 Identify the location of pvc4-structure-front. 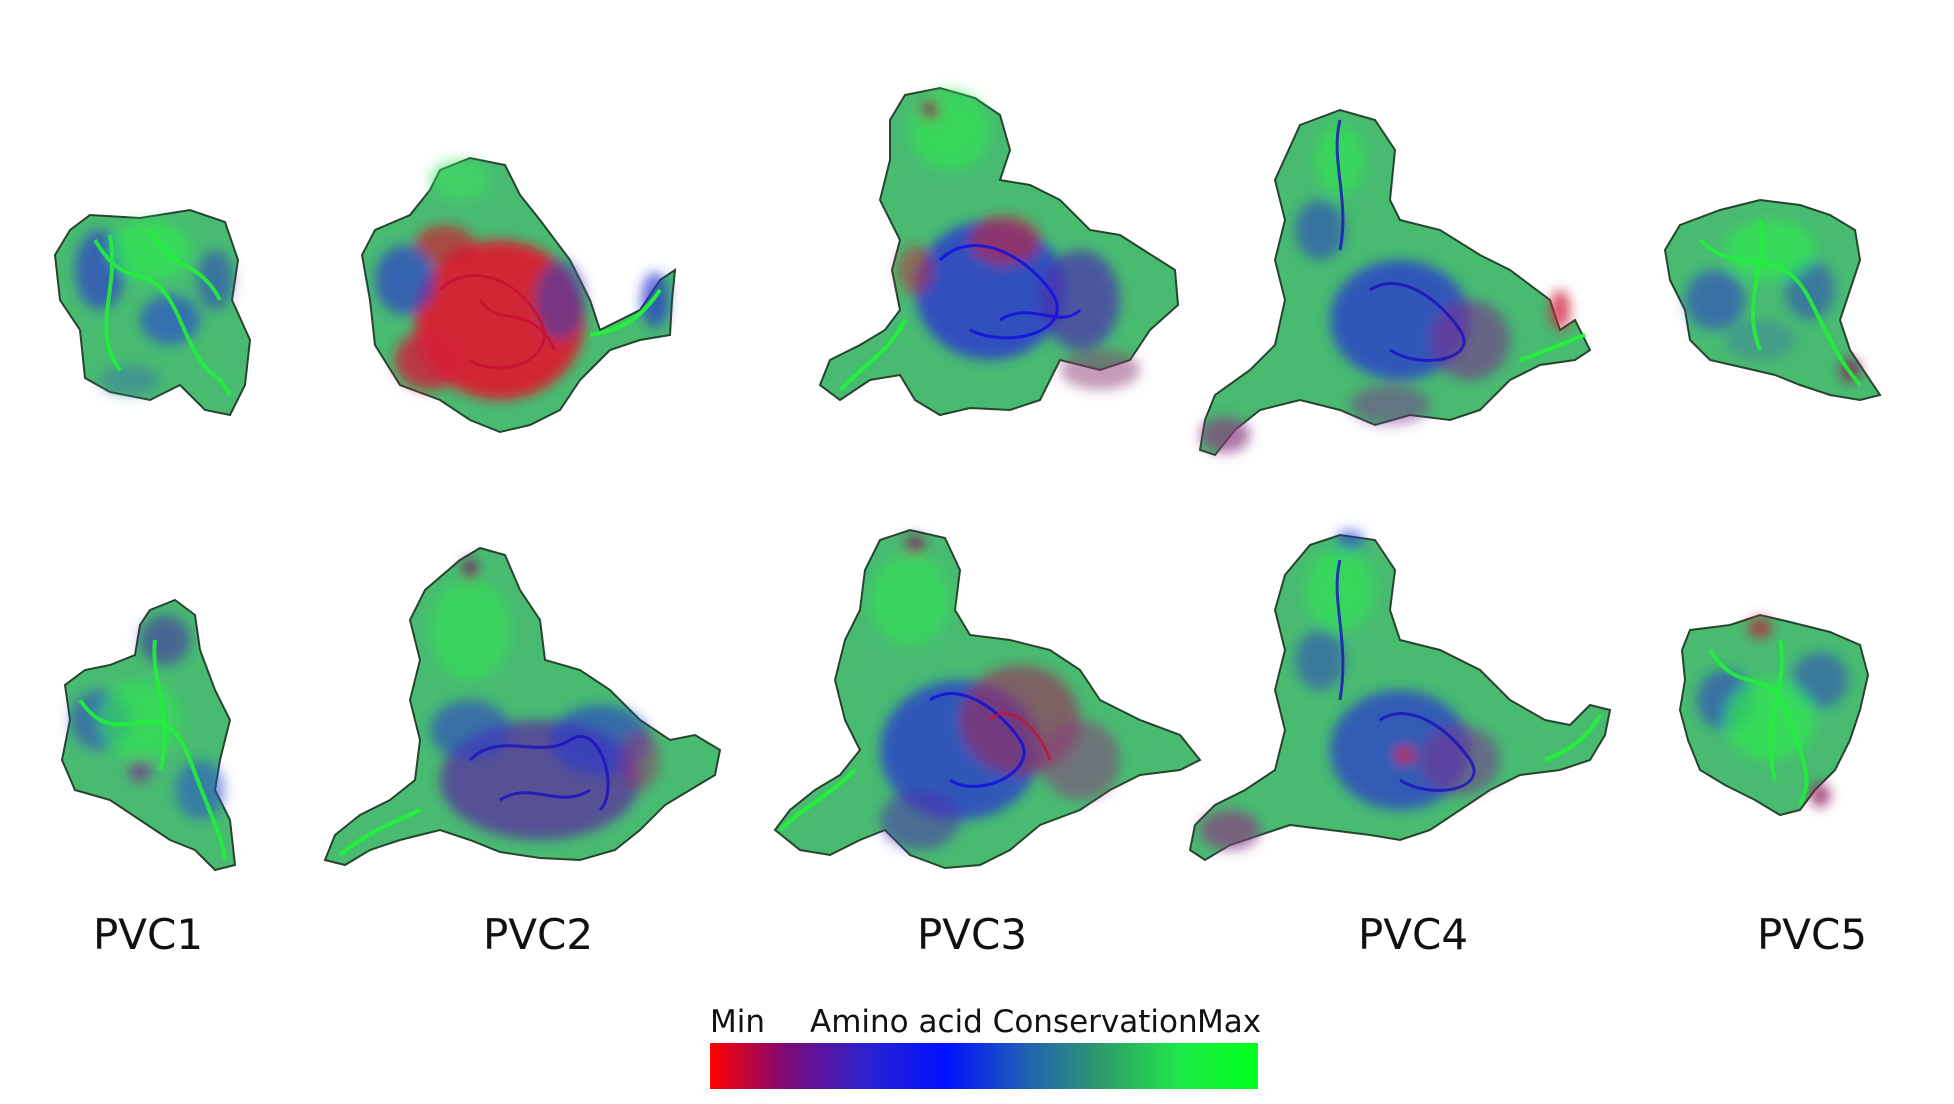
(1395, 282).